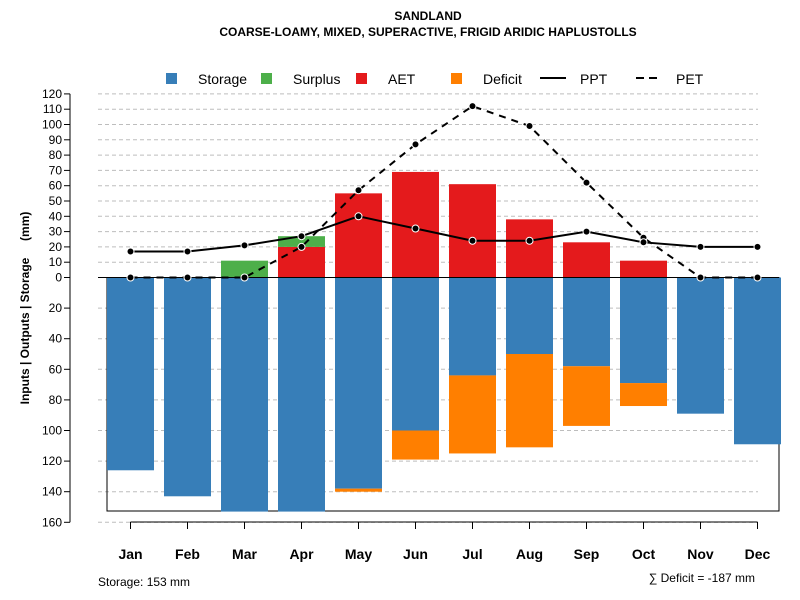  I want to click on x-tick-label-oct: Oct, so click(644, 554).